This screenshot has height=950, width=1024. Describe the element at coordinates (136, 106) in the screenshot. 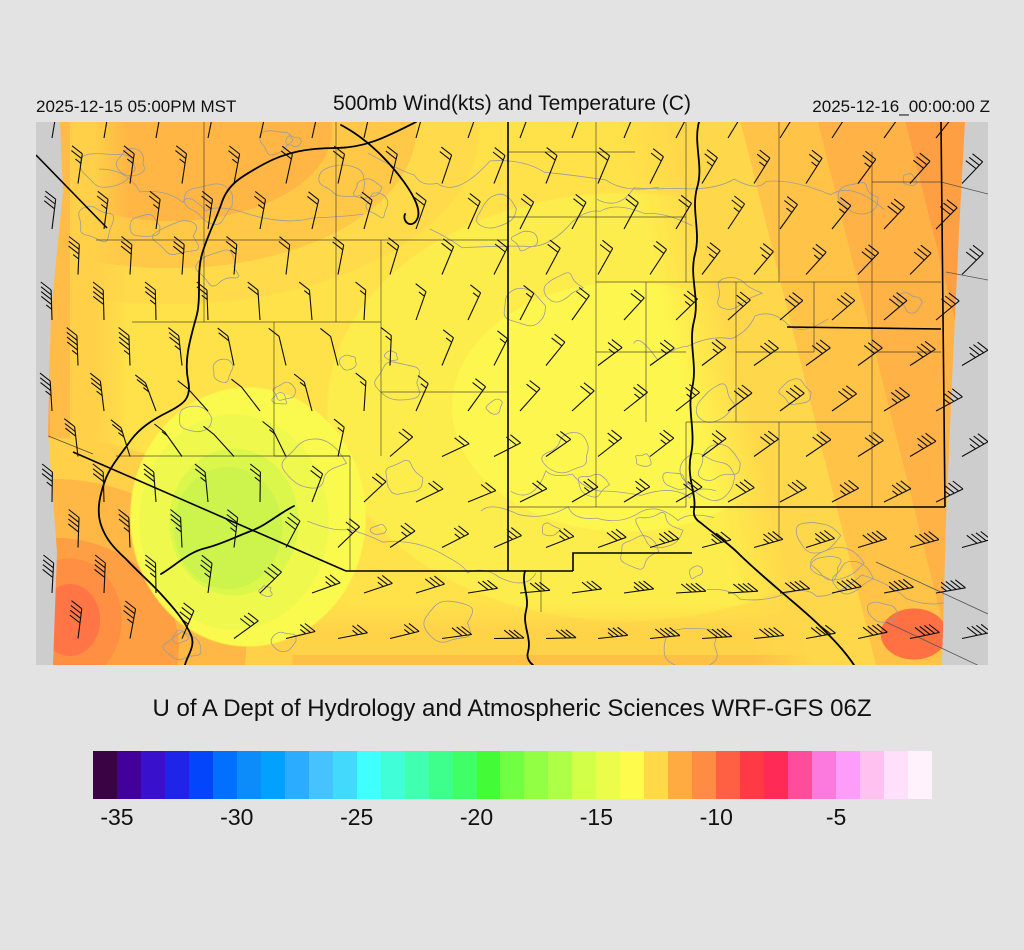

I see `valid-time-local: 2025-12-15 05:00PM MST` at that location.